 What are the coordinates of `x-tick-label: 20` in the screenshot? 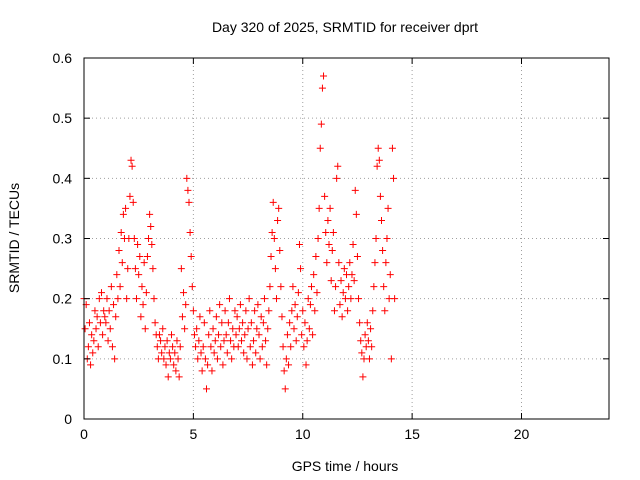 It's located at (522, 434).